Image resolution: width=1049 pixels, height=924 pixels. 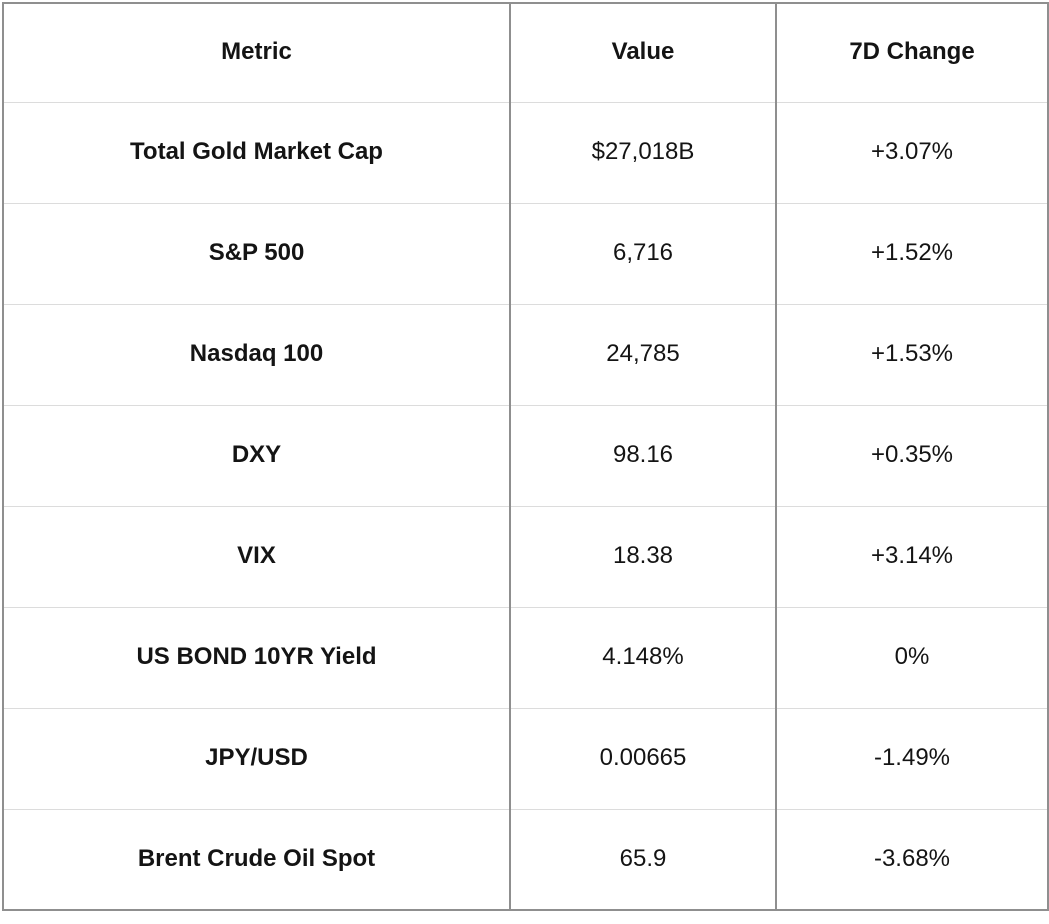 I want to click on value-cell: 18.38, so click(x=642, y=556).